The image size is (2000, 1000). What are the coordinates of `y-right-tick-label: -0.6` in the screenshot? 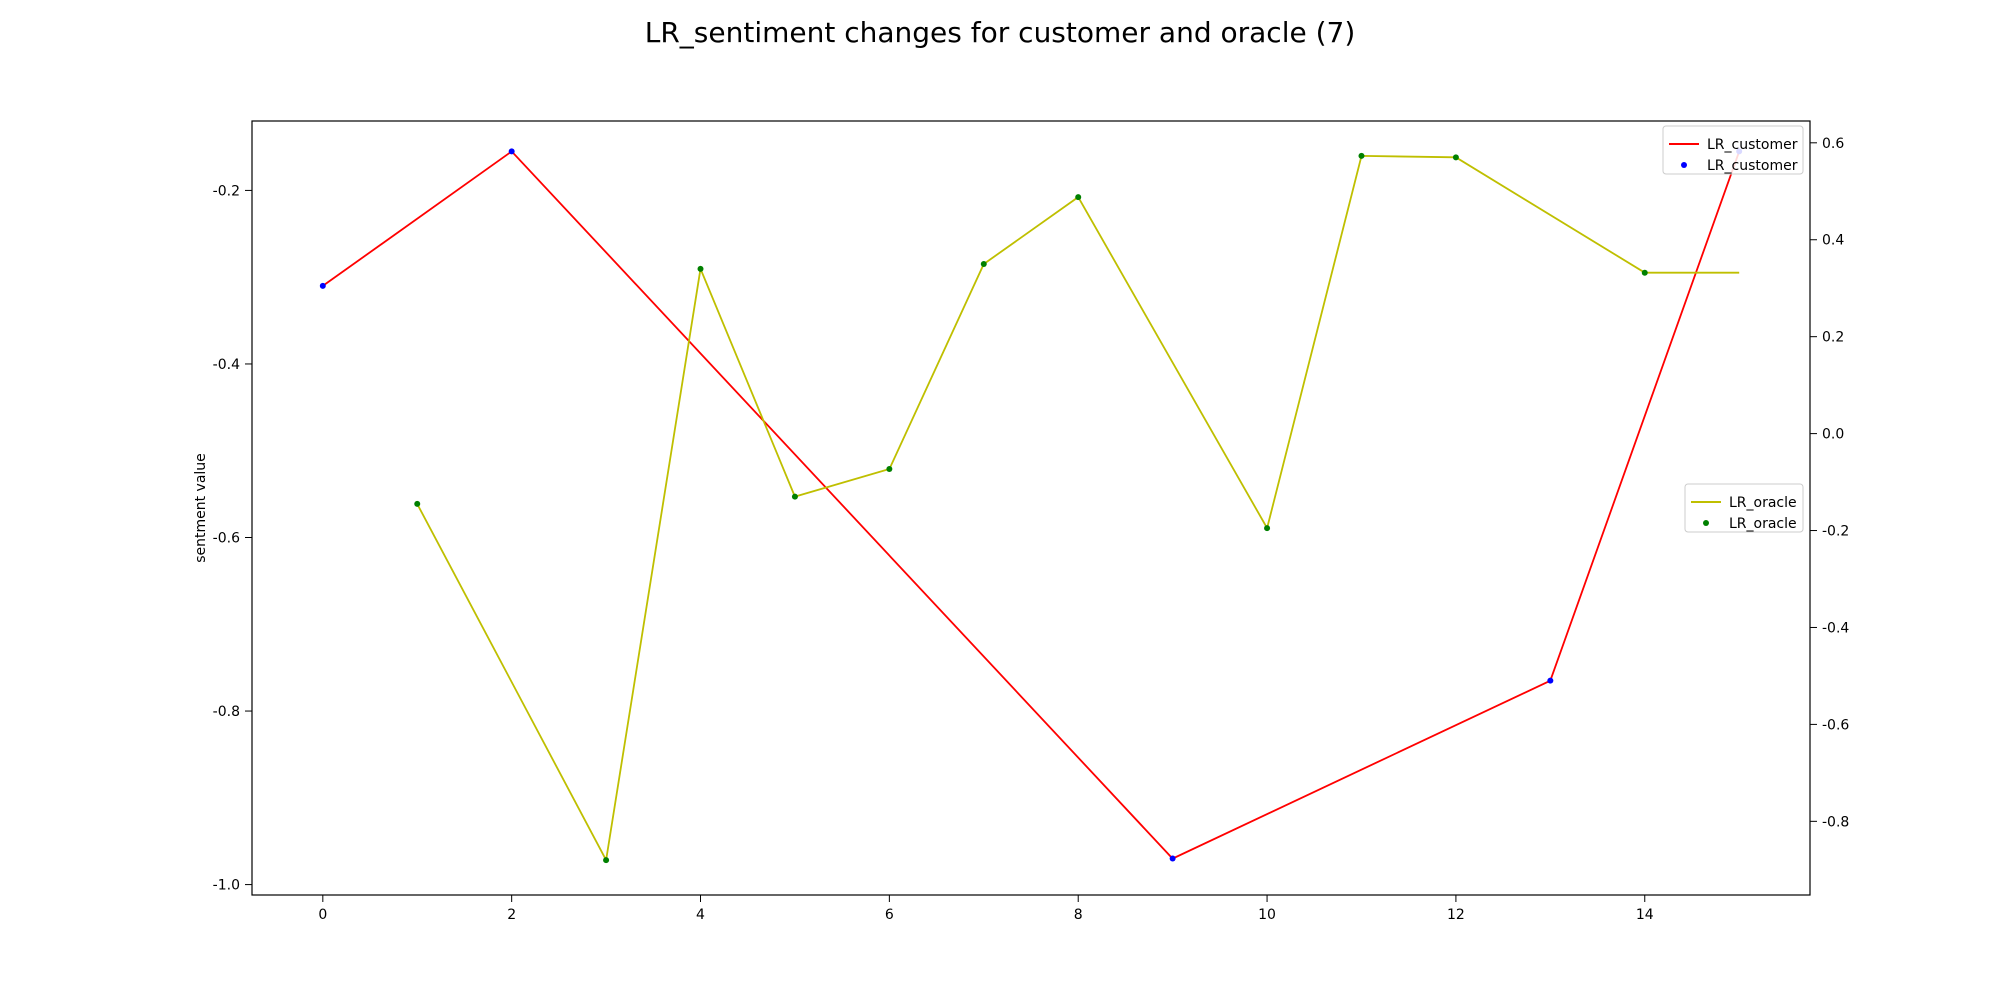 It's located at (1835, 725).